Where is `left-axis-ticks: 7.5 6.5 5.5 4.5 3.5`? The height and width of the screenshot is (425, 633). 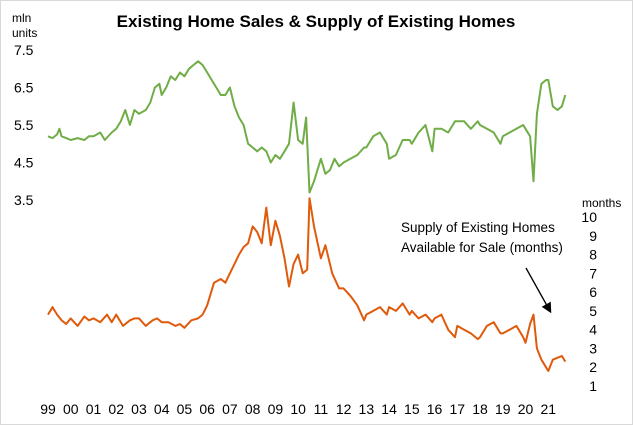
left-axis-ticks: 7.5 6.5 5.5 4.5 3.5 is located at coordinates (24, 125).